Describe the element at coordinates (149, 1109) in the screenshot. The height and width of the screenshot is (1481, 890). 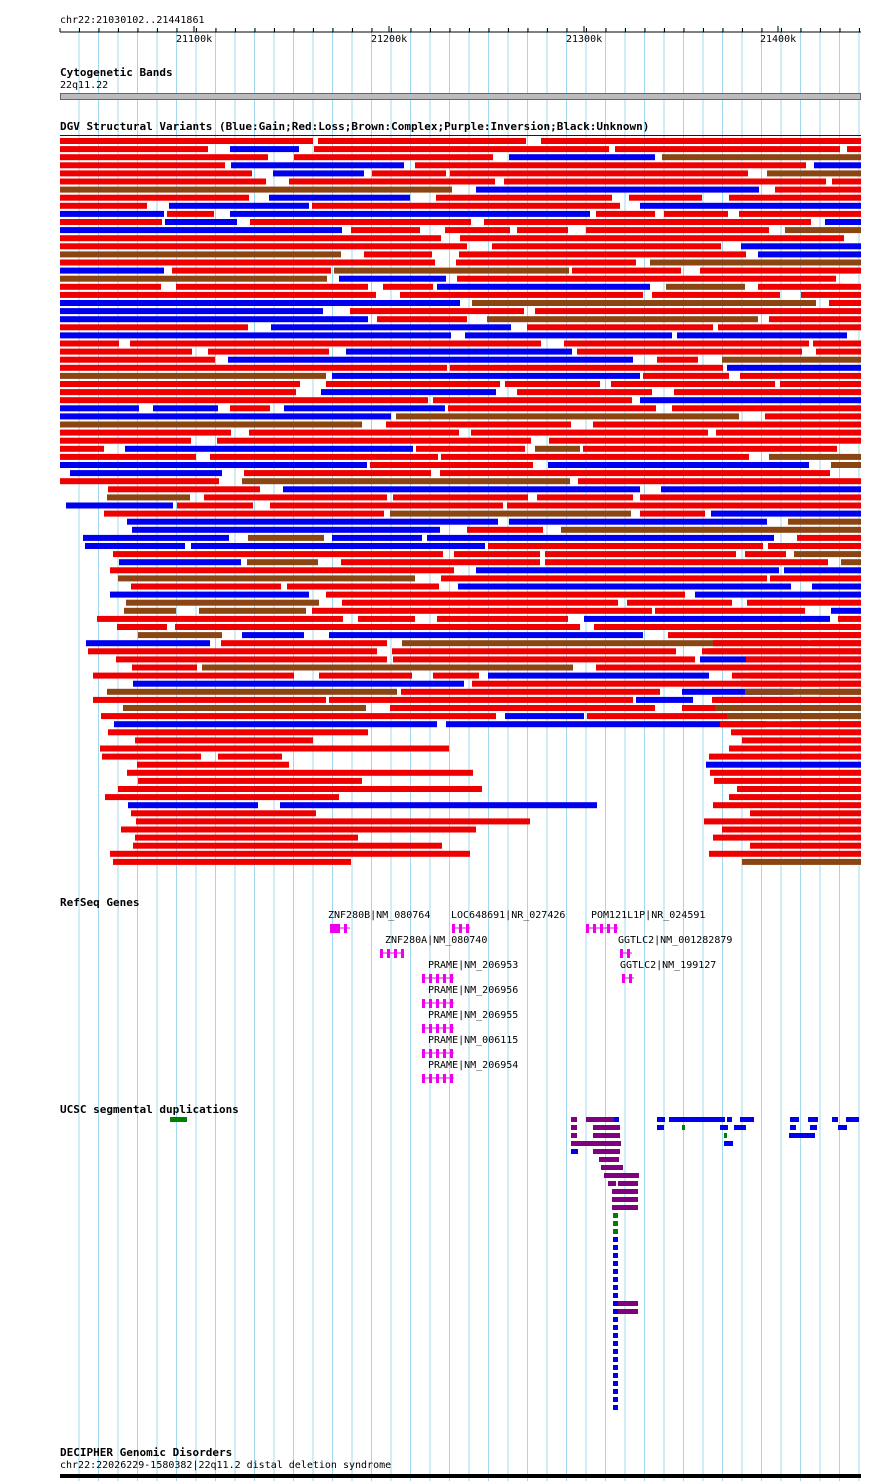
I see `segdup-track-title: UCSC segmental duplications` at that location.